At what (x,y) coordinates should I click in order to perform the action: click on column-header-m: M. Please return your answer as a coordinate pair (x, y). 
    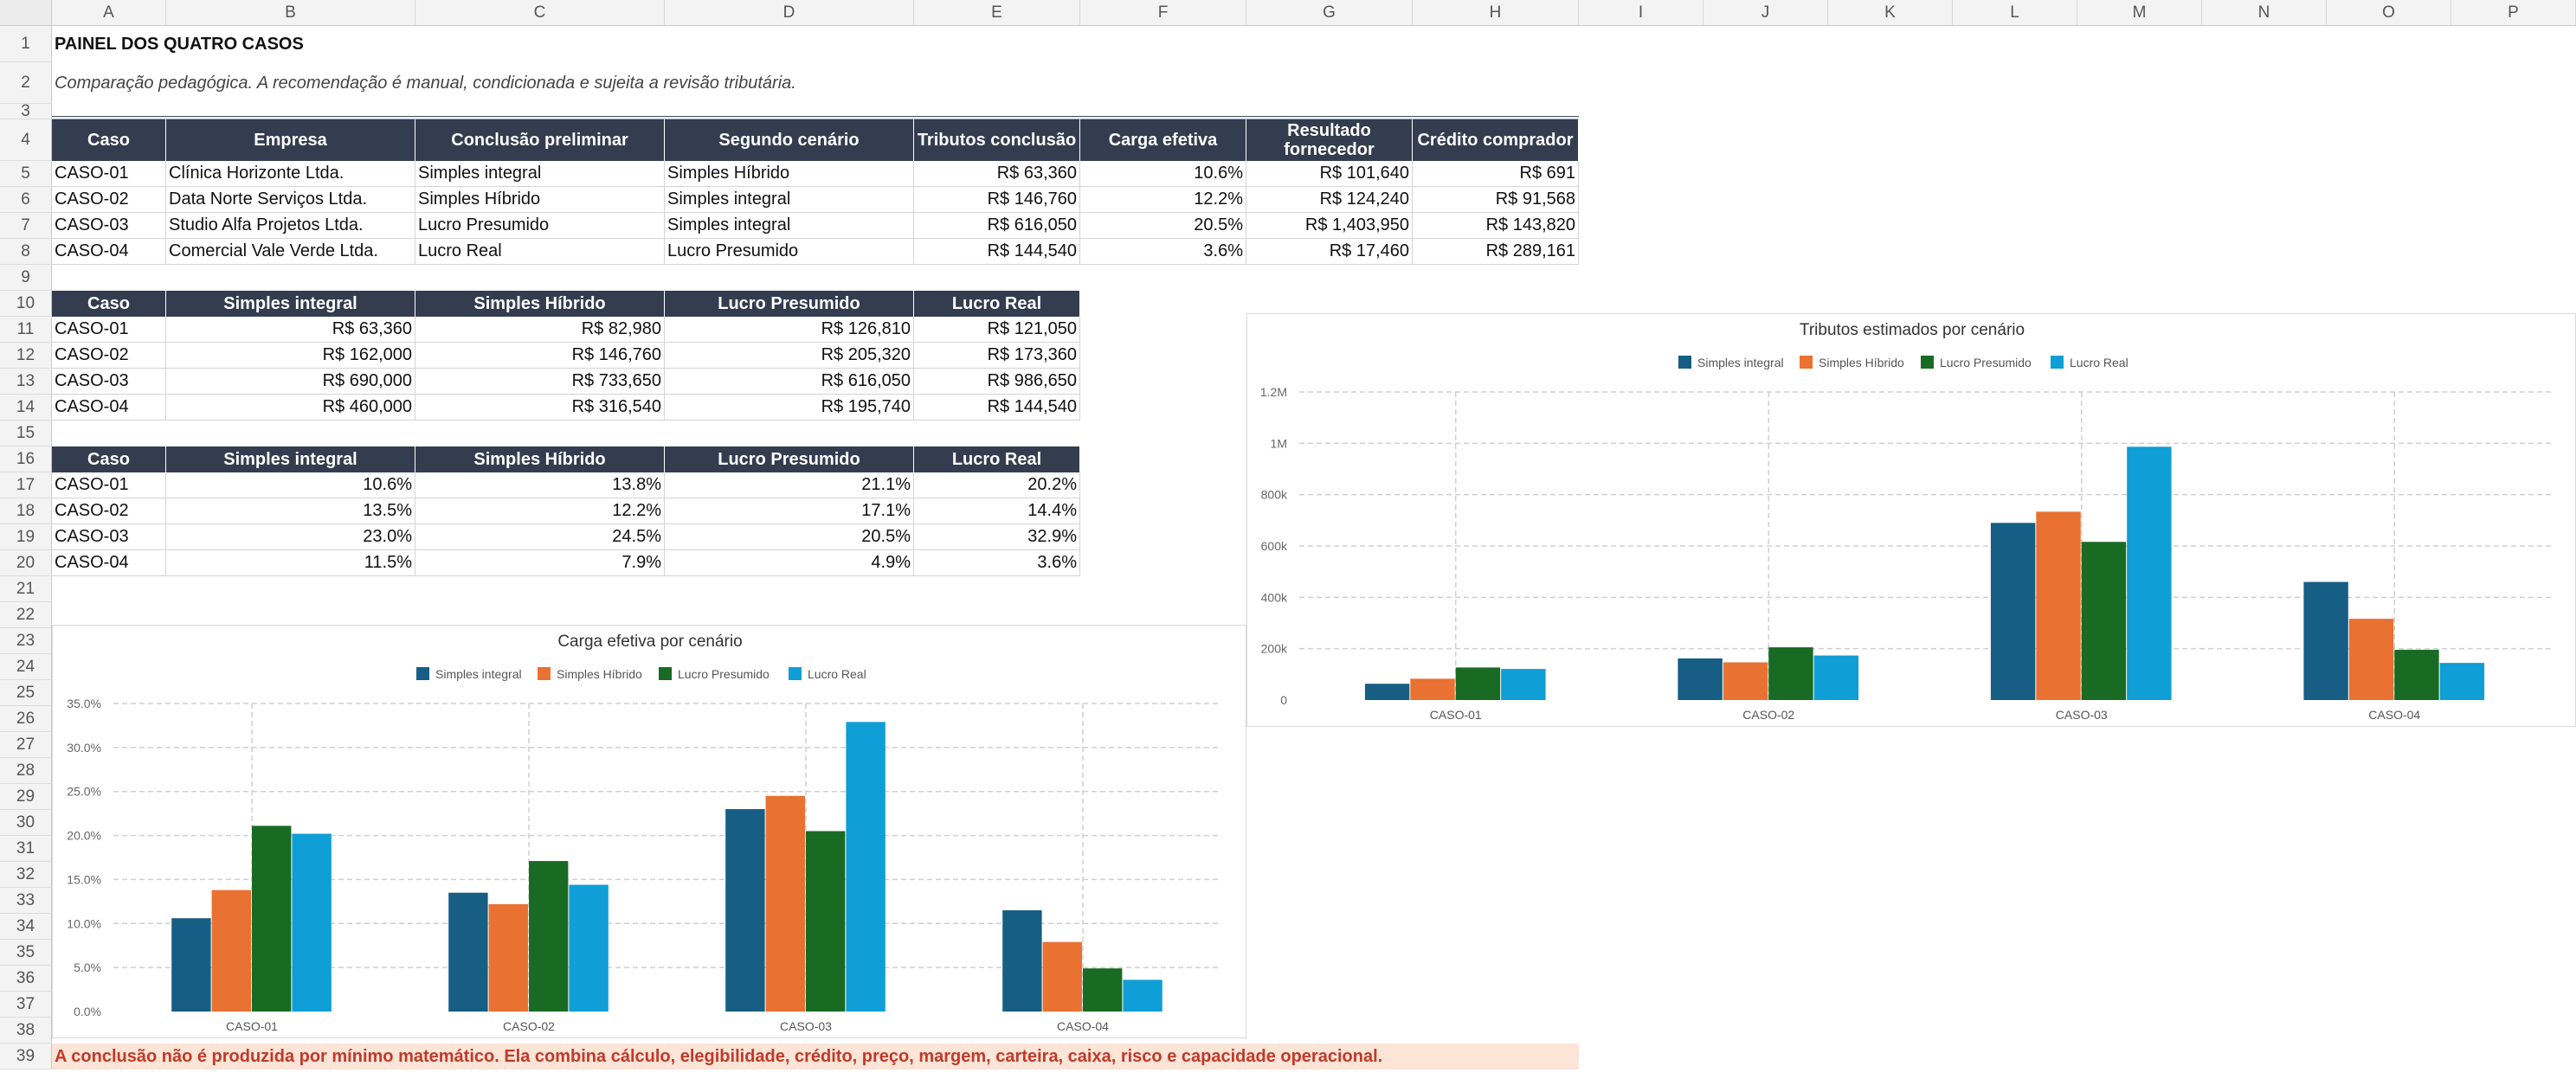
    Looking at the image, I should click on (2139, 13).